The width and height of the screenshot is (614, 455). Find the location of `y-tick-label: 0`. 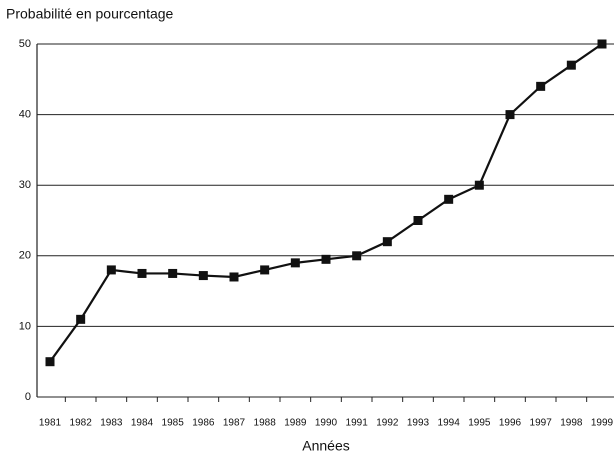

y-tick-label: 0 is located at coordinates (28, 397).